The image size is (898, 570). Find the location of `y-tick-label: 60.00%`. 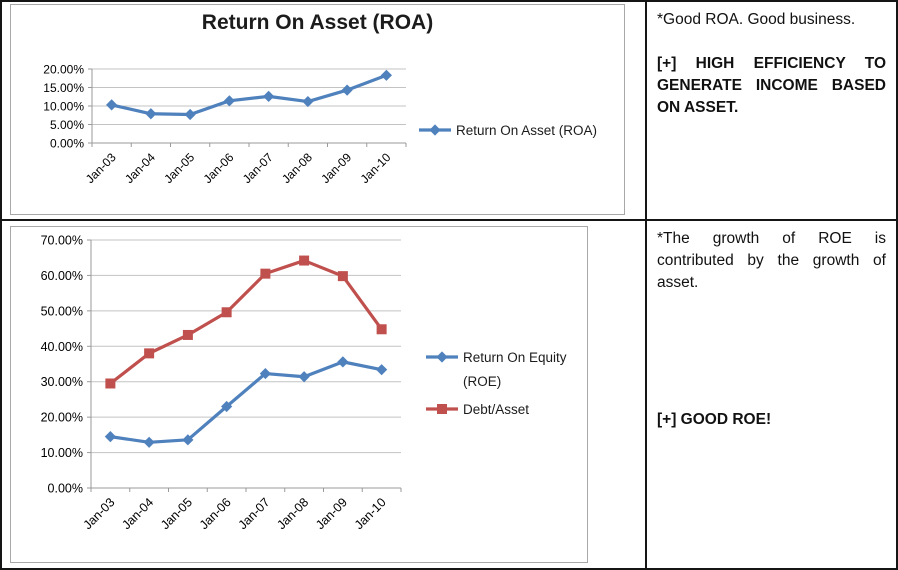

y-tick-label: 60.00% is located at coordinates (62, 276).